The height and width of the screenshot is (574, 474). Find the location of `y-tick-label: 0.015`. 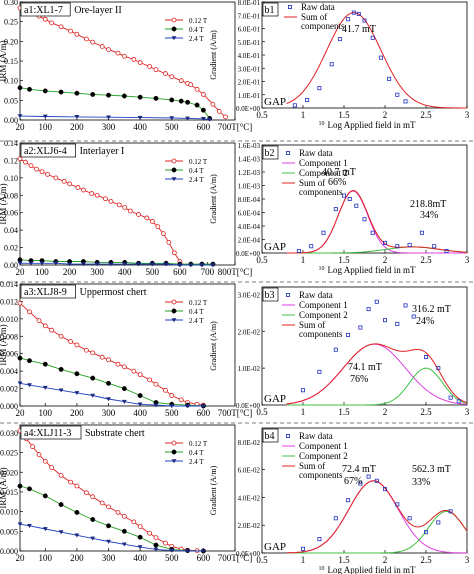

y-tick-label: 0.015 is located at coordinates (9, 492).